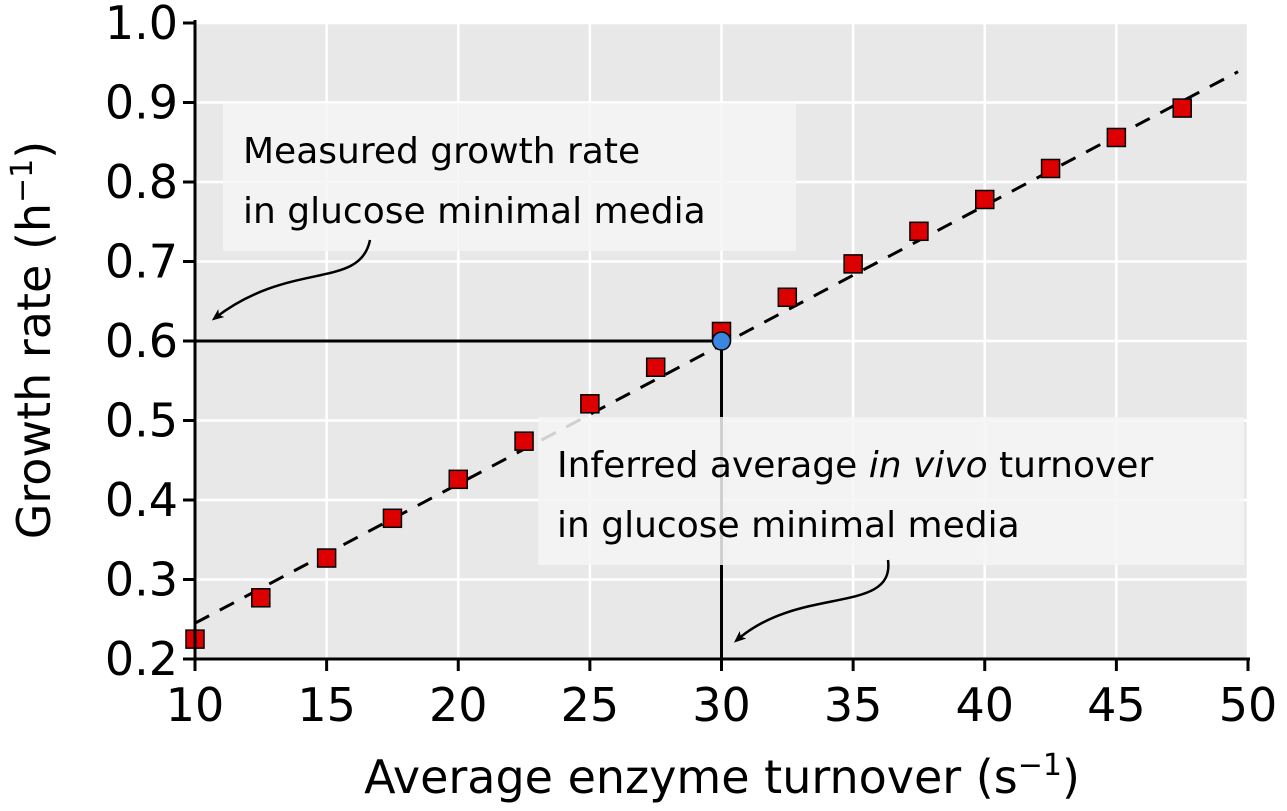  What do you see at coordinates (509, 177) in the screenshot?
I see `annotation-measured-box` at bounding box center [509, 177].